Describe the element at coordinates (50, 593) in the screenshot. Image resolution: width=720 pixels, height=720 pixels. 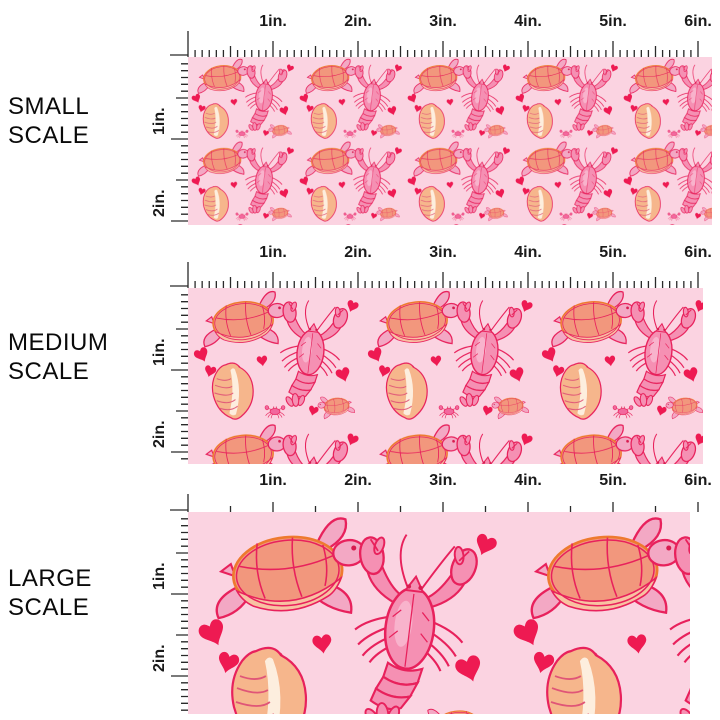
I see `scale-row-large-label: LARGE SCALE` at that location.